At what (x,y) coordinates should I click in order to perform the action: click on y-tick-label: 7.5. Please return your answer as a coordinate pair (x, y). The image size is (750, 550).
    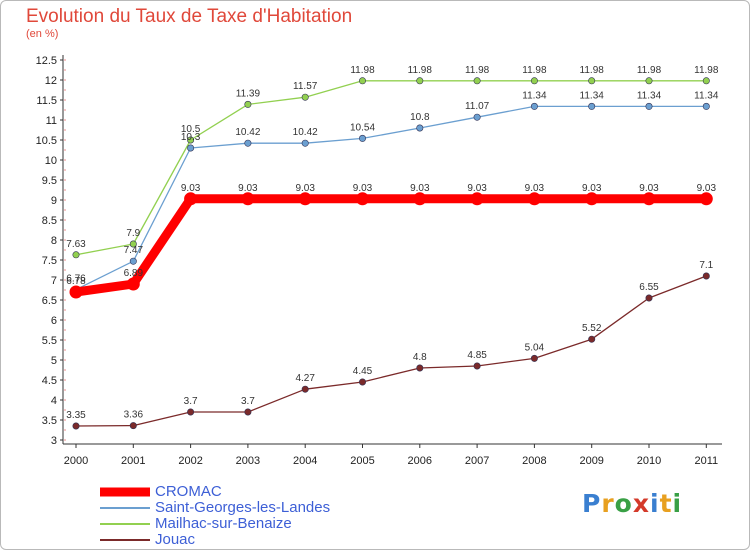
    Looking at the image, I should click on (49, 261).